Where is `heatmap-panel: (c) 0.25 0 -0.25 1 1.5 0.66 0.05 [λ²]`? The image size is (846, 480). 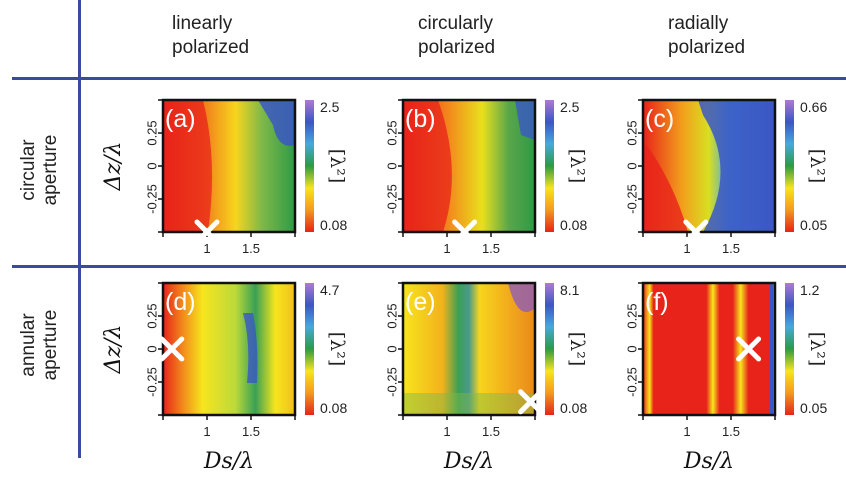
heatmap-panel: (c) 0.25 0 -0.25 1 1.5 0.66 0.05 [λ²] is located at coordinates (726, 177).